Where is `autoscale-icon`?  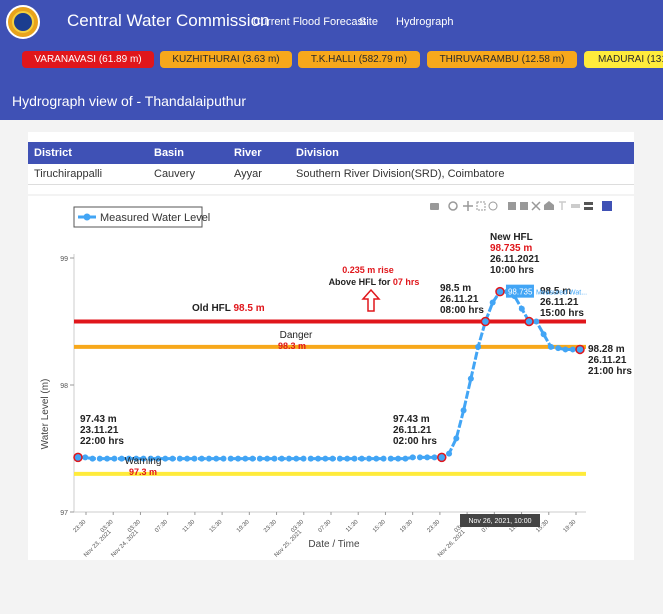
autoscale-icon is located at coordinates (536, 206).